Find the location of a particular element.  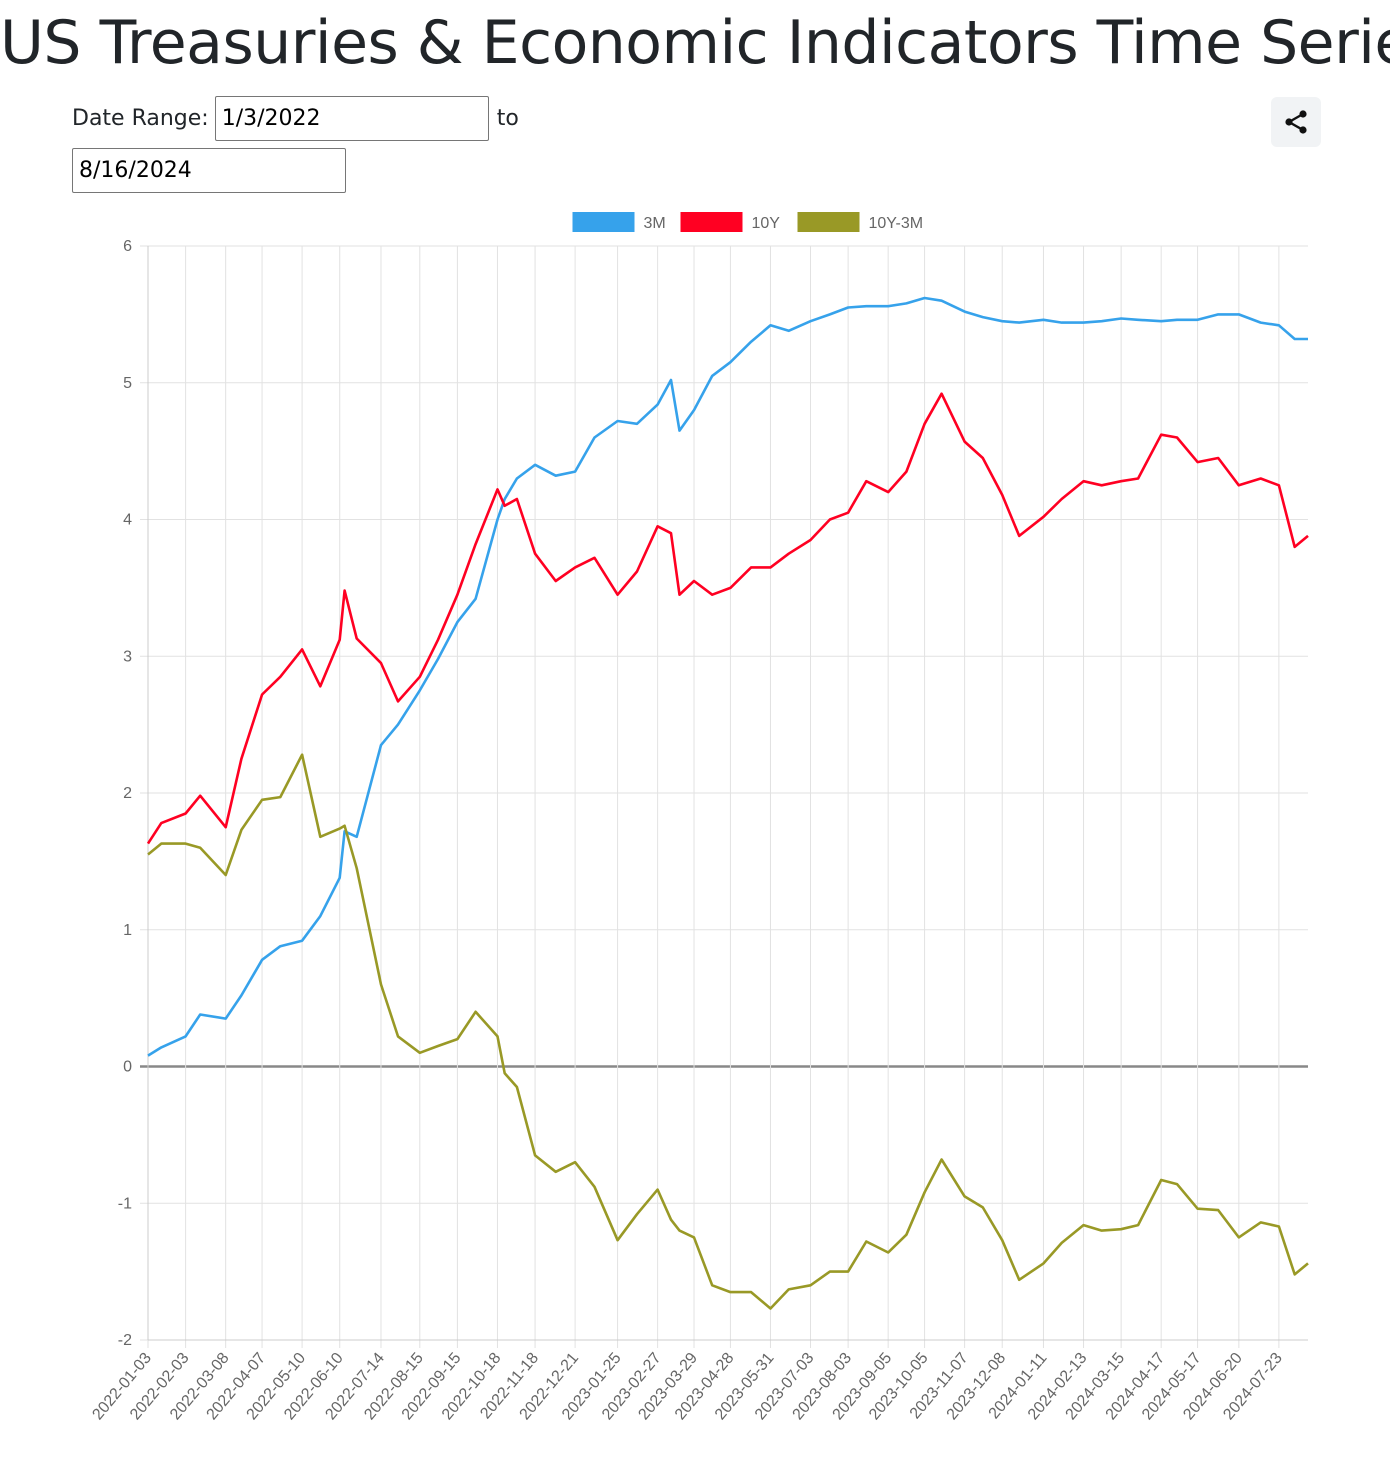

y-tick-label: 3 is located at coordinates (127, 656).